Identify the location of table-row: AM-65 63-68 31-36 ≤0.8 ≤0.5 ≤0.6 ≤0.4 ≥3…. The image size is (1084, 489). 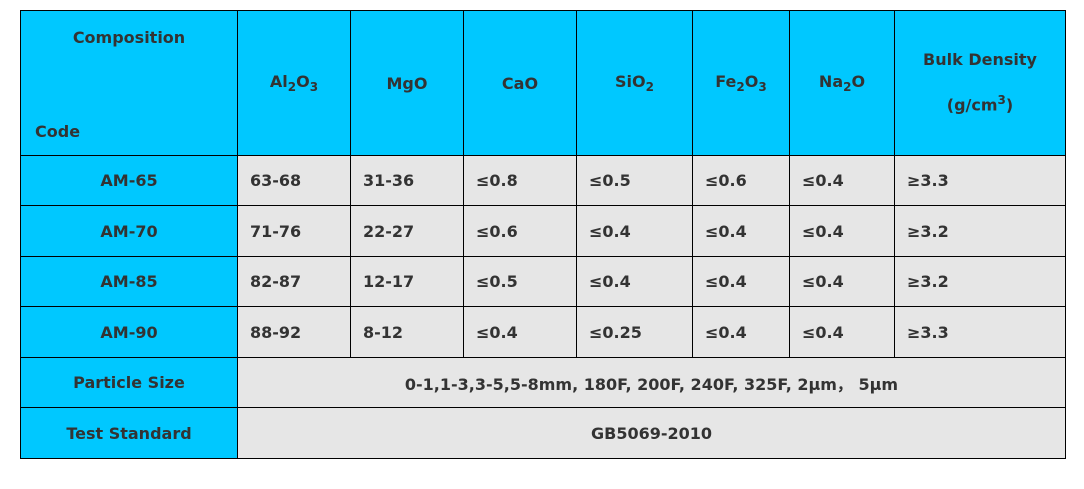
(543, 180).